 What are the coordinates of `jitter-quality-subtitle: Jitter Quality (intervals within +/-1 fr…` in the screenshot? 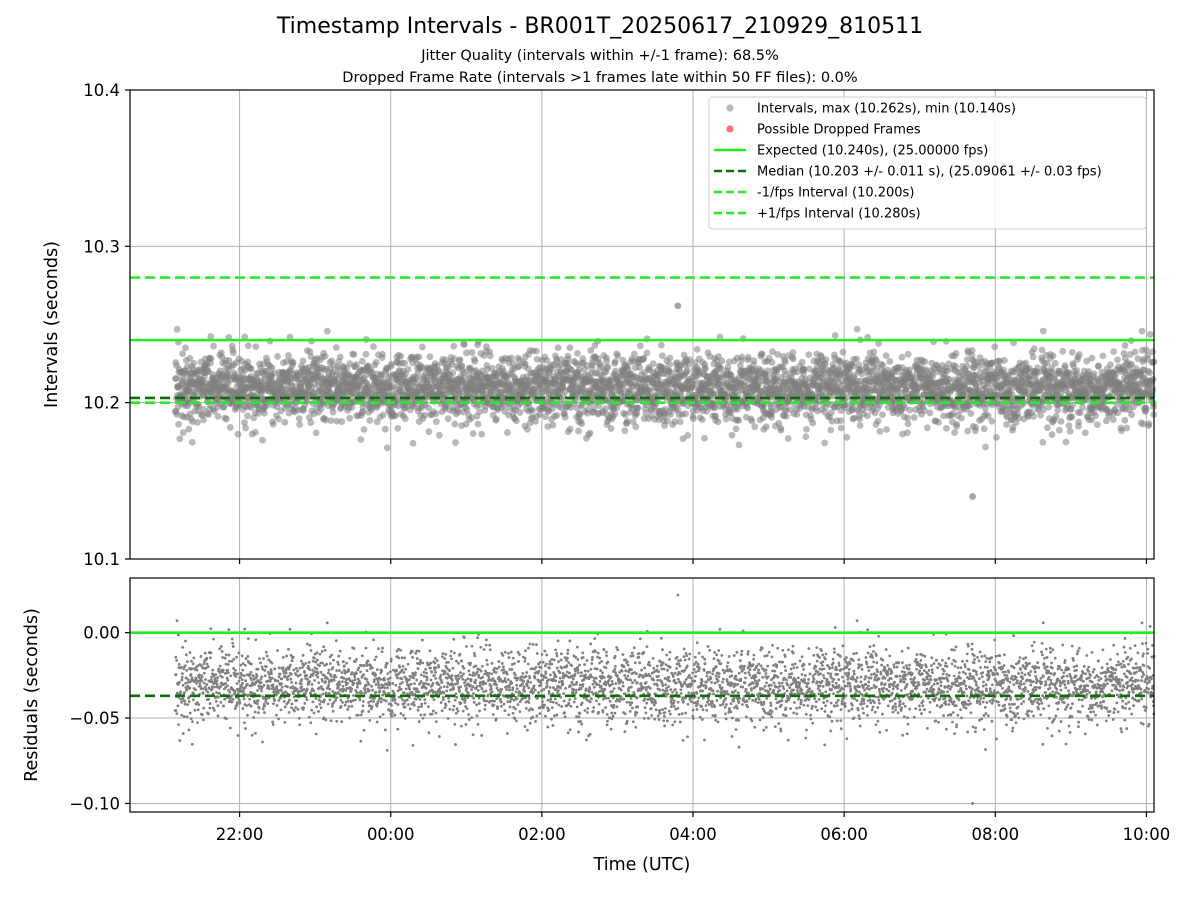 It's located at (600, 56).